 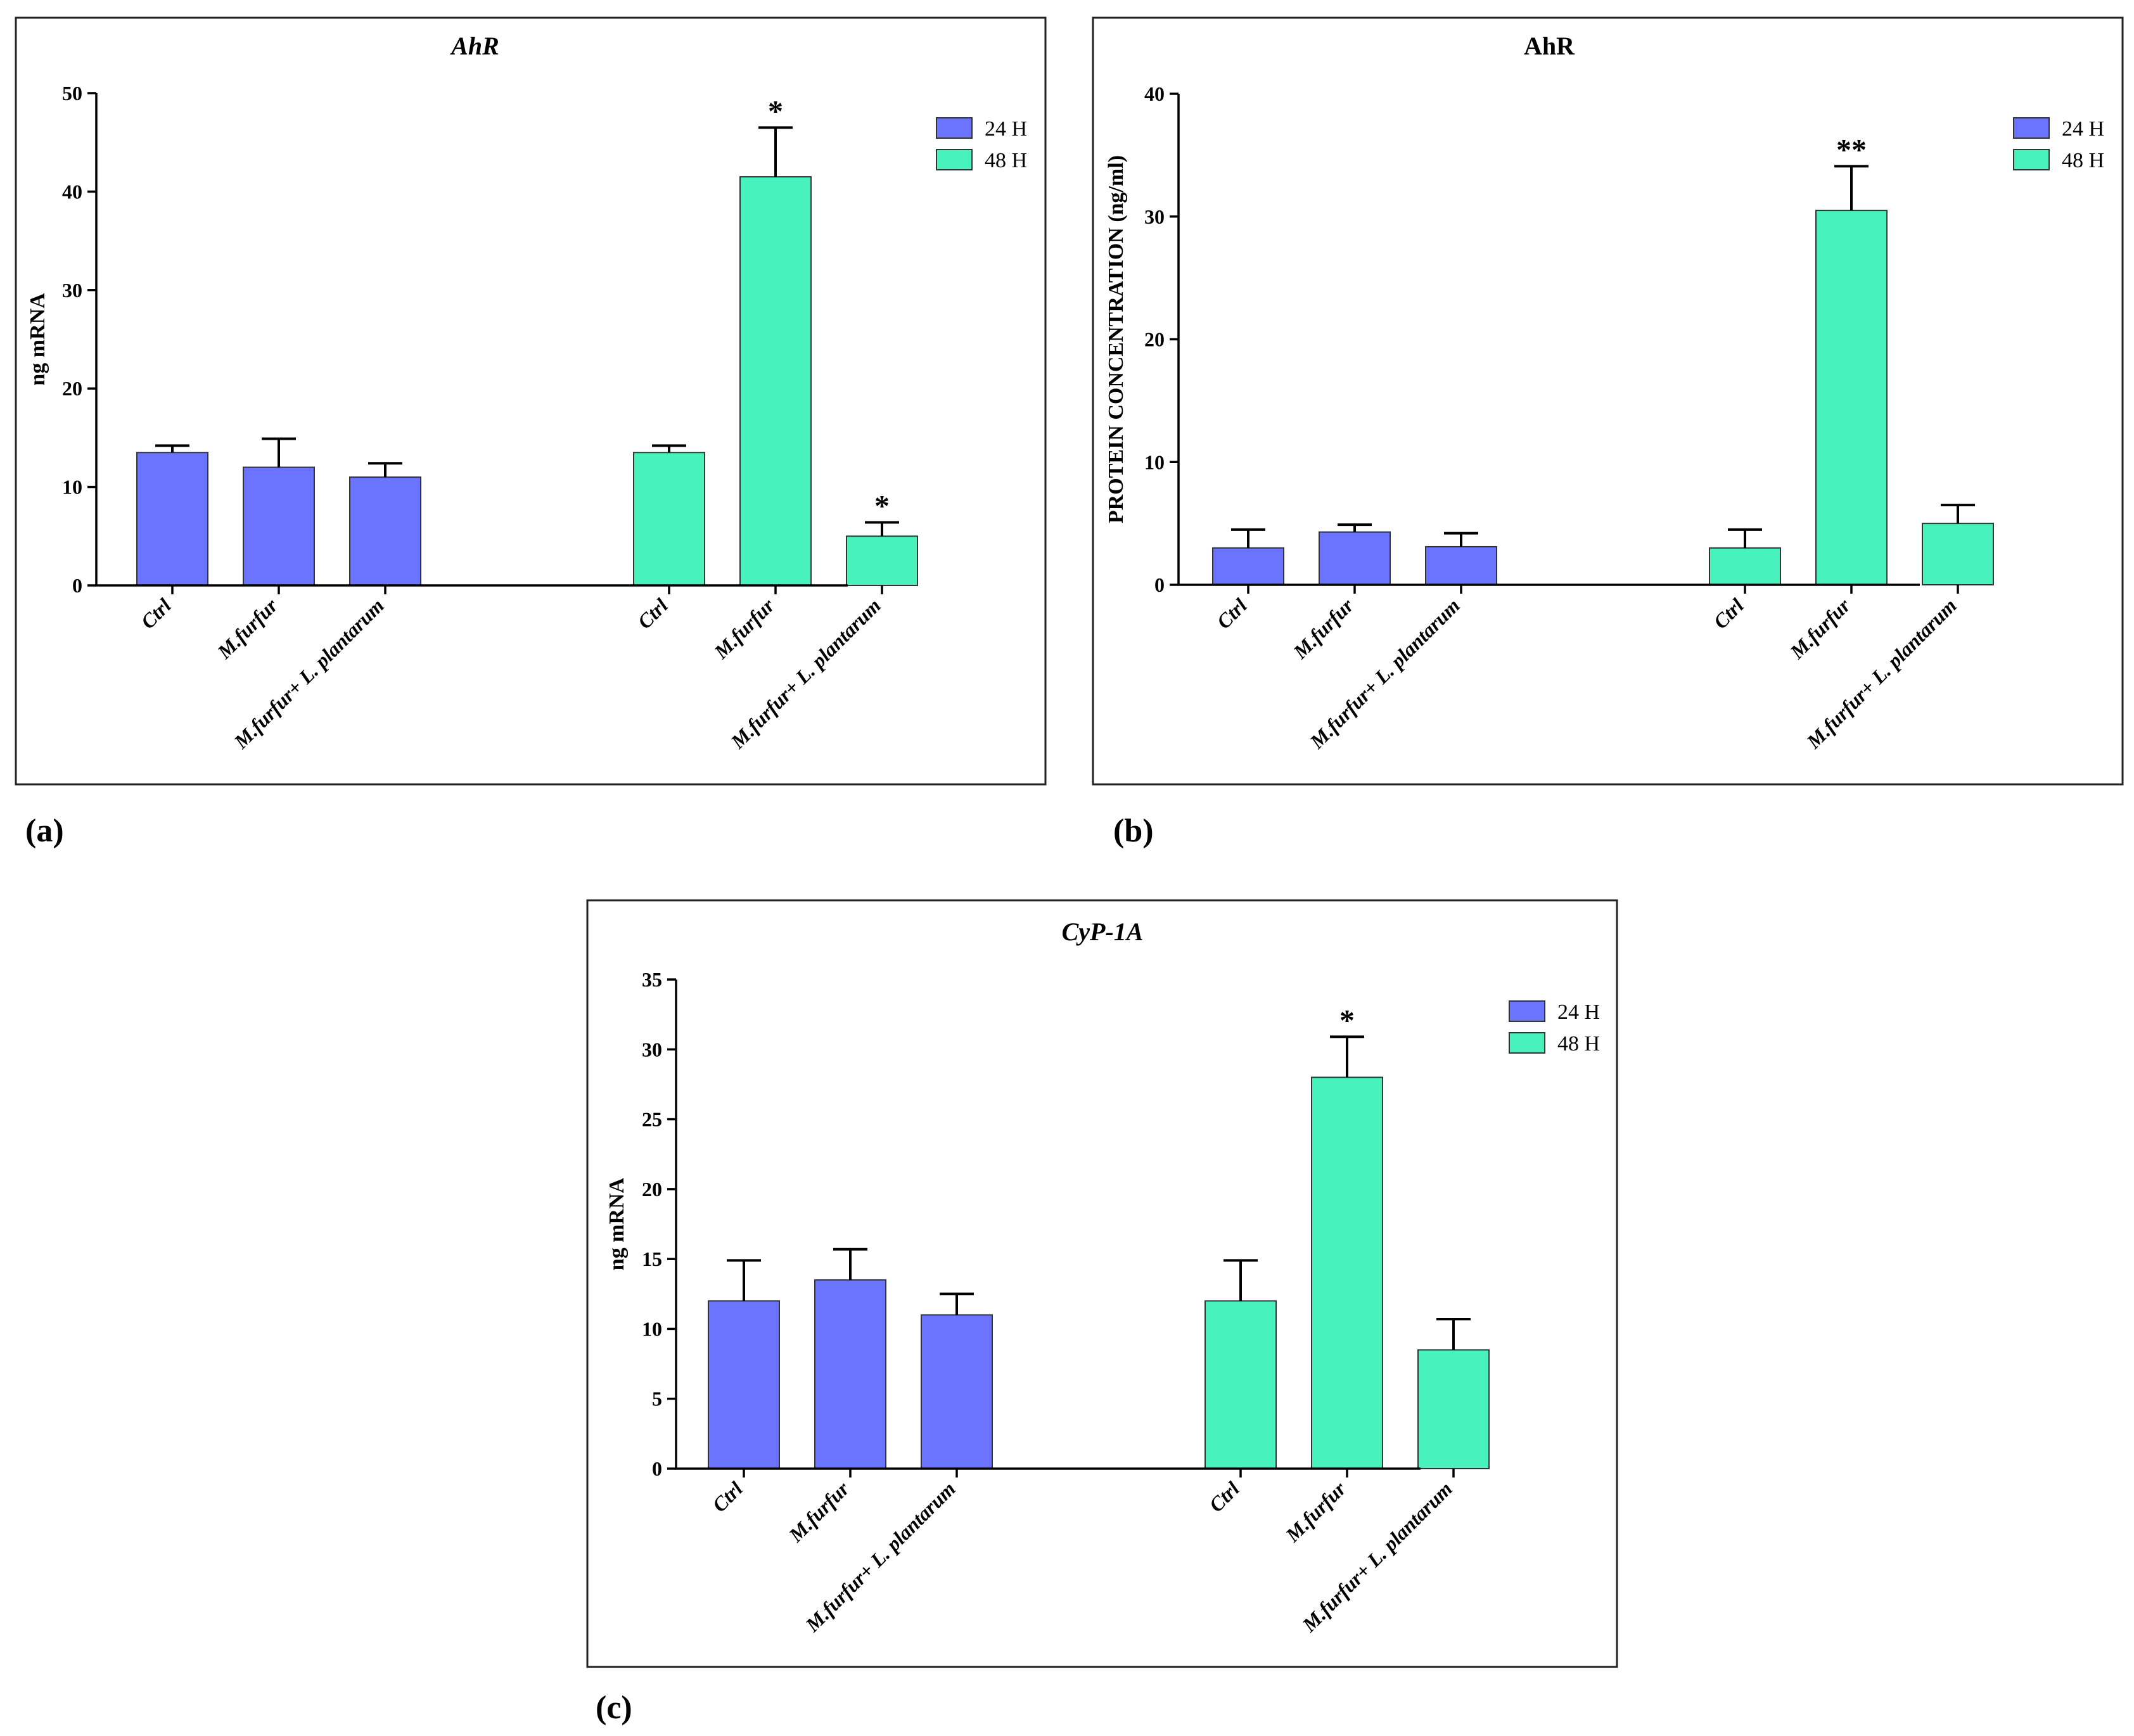 What do you see at coordinates (2083, 129) in the screenshot?
I see `chart-2-legend-label-1: 24 H` at bounding box center [2083, 129].